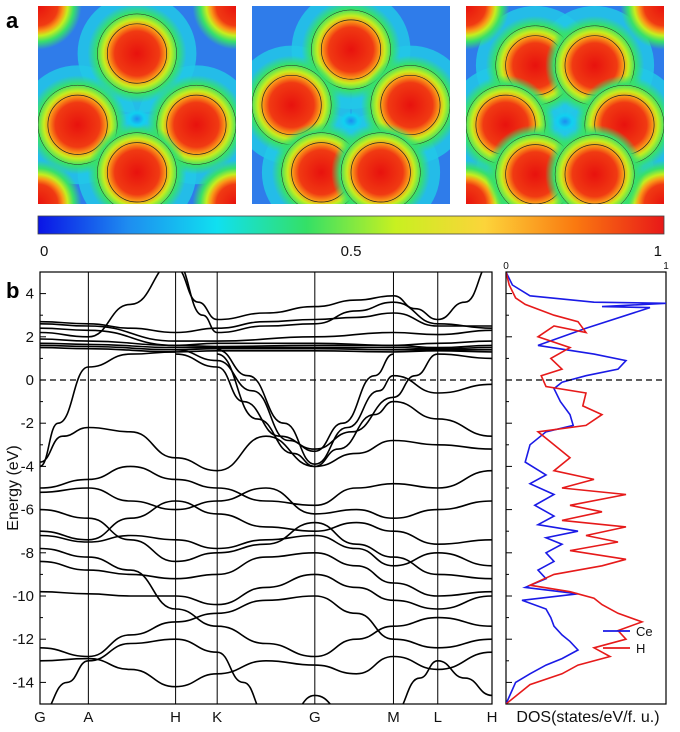 The height and width of the screenshot is (732, 680). I want to click on legend-label-ce: Ce, so click(644, 631).